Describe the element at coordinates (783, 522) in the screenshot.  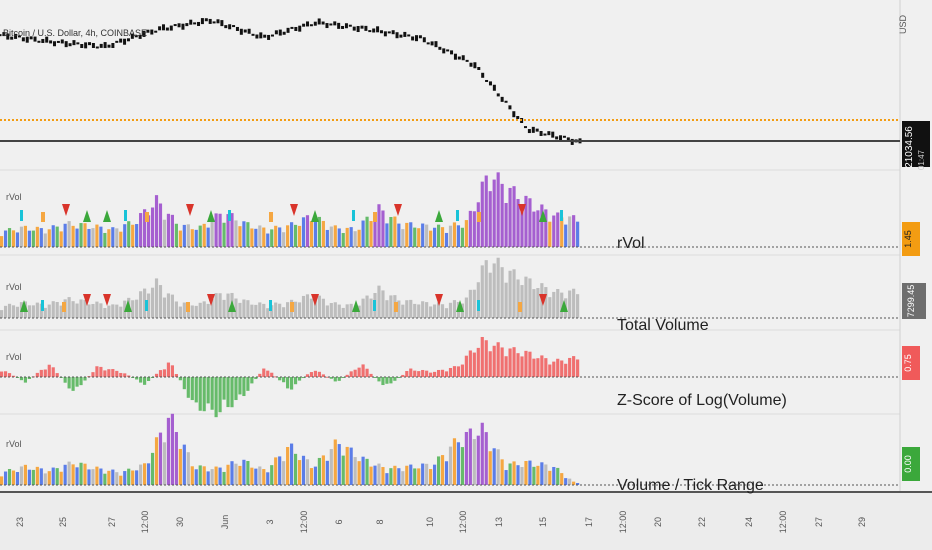
I see `x-tick-label: 12:00` at that location.